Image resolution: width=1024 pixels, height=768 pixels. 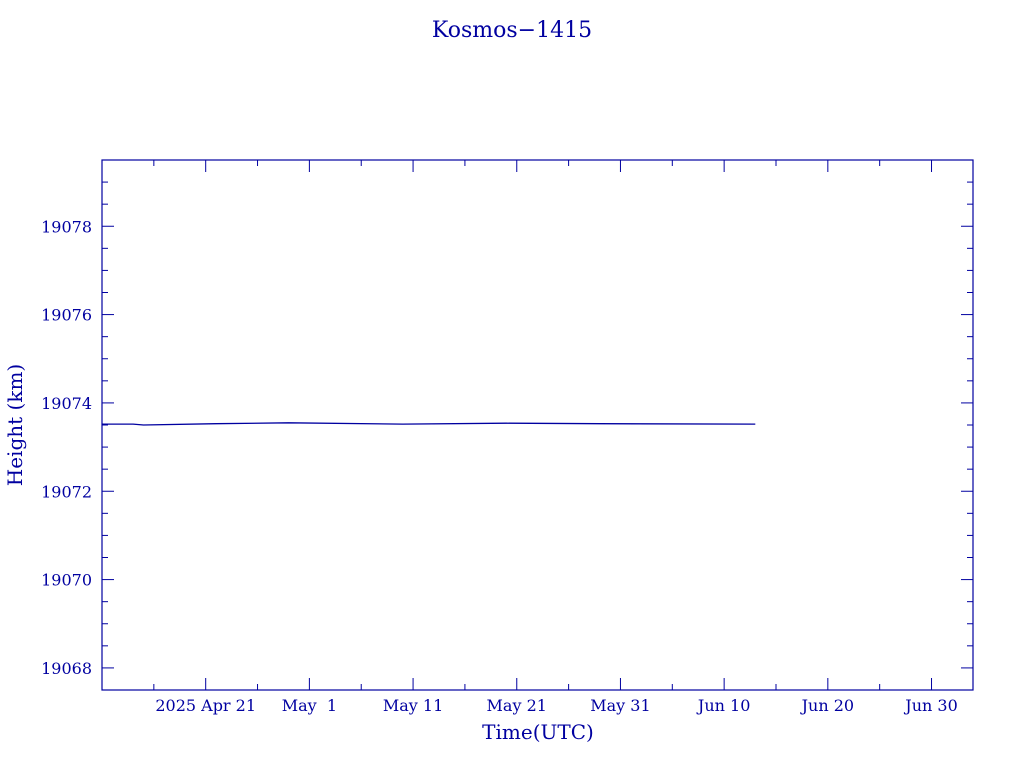 I want to click on x-tick-label: Jun 30, so click(x=930, y=705).